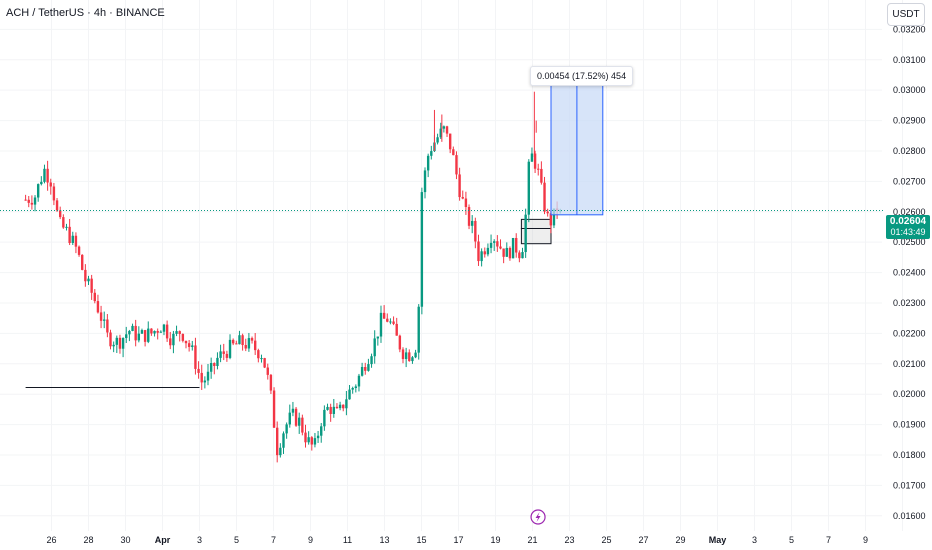 The image size is (932, 550). What do you see at coordinates (643, 540) in the screenshot?
I see `x-tick-label: 27` at bounding box center [643, 540].